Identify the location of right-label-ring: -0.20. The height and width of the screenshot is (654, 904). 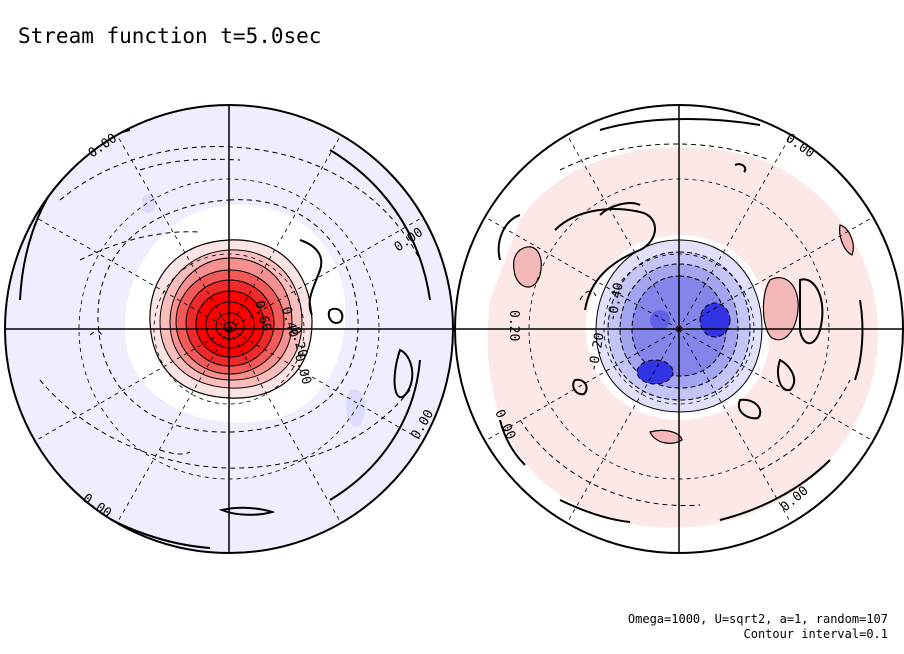
(597, 352).